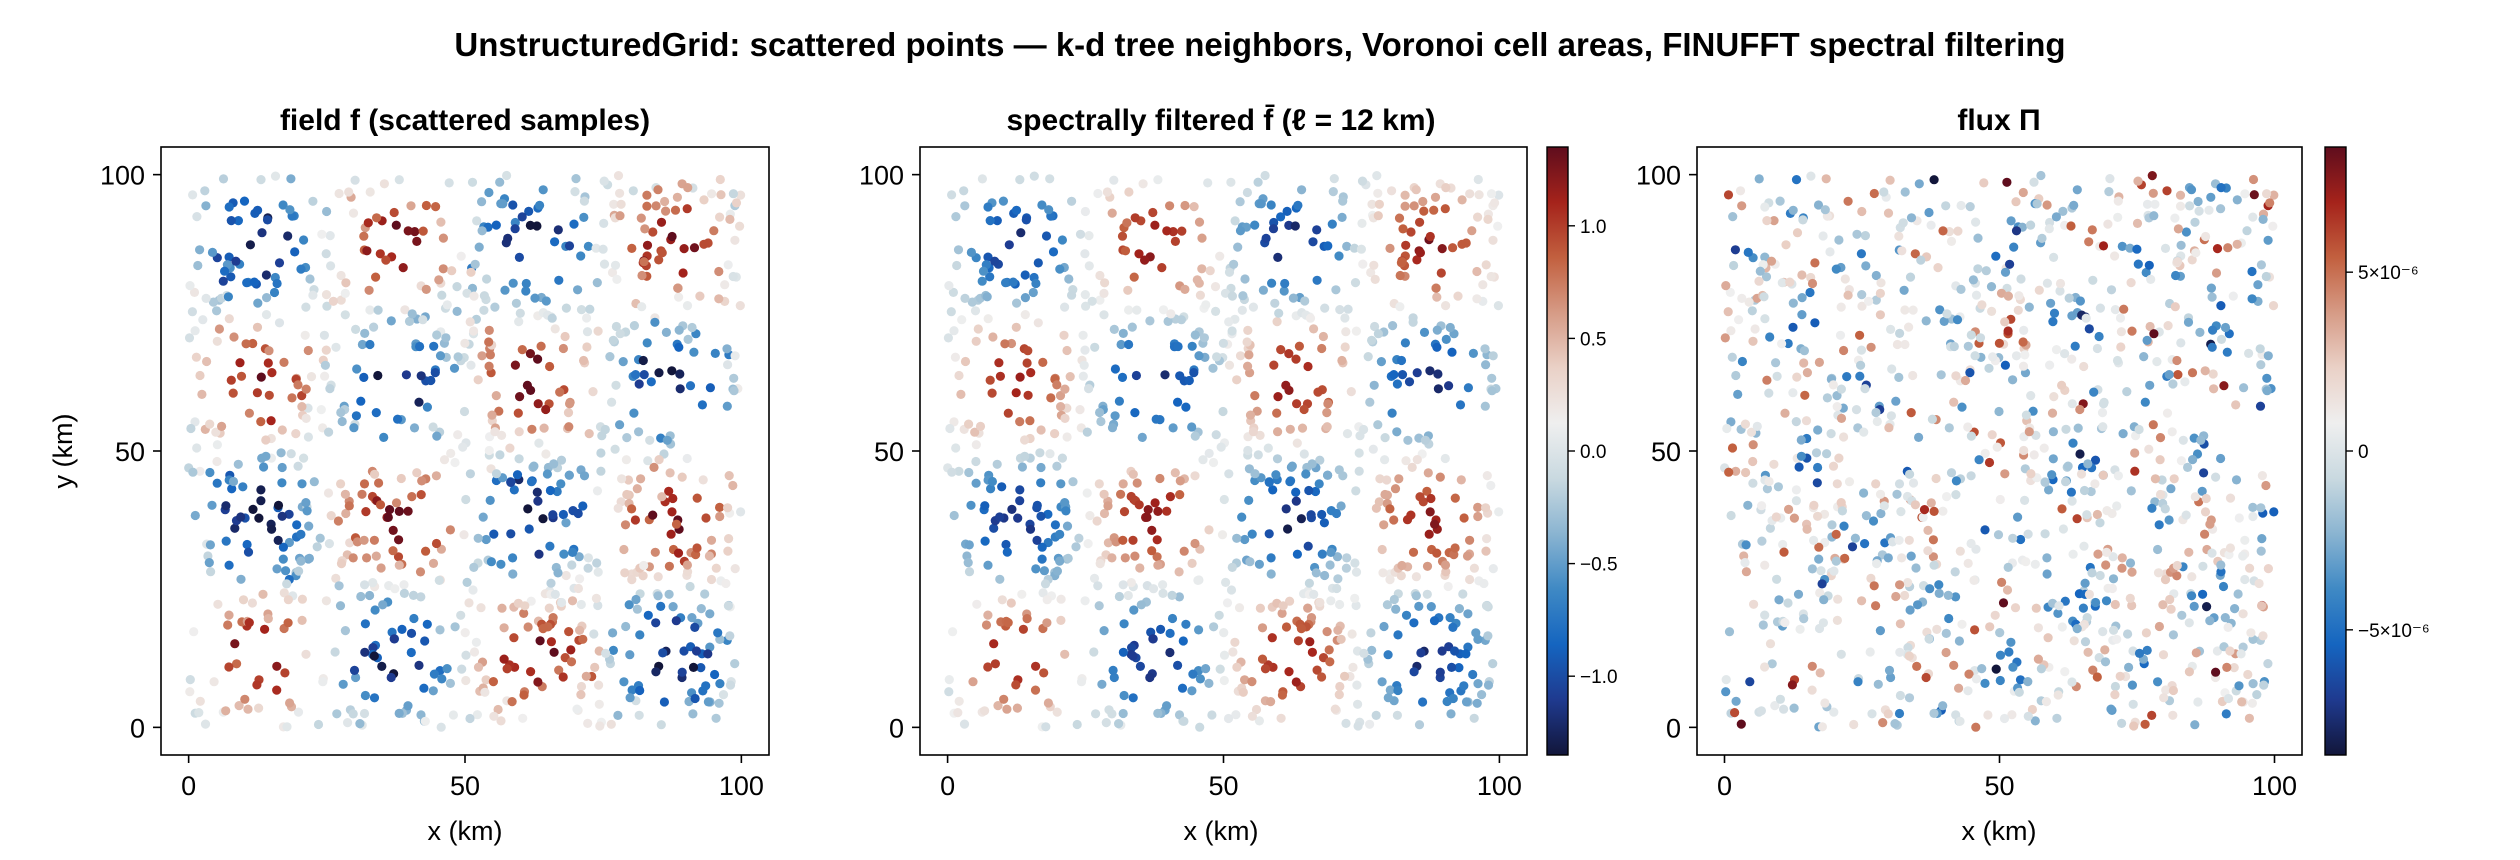 The width and height of the screenshot is (2520, 860). I want to click on colorbar-tick-label: 1.0, so click(1593, 227).